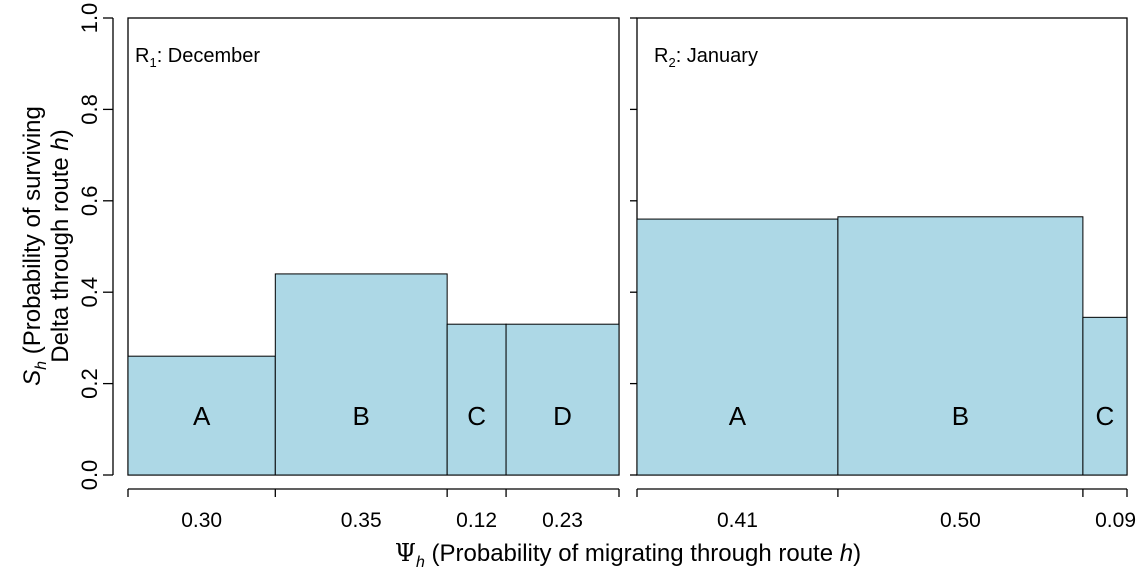 Image resolution: width=1140 pixels, height=572 pixels. I want to click on y-tick-label: 0.6, so click(89, 201).